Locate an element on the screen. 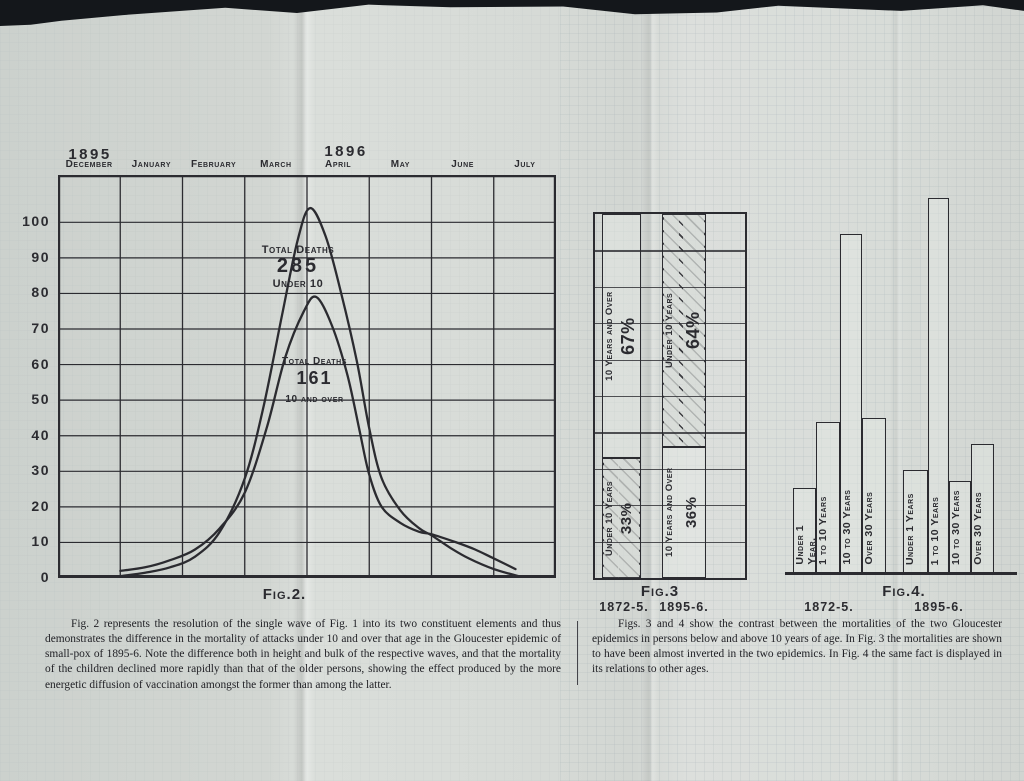  fig4-group-1895: 1895-6. is located at coordinates (939, 607).